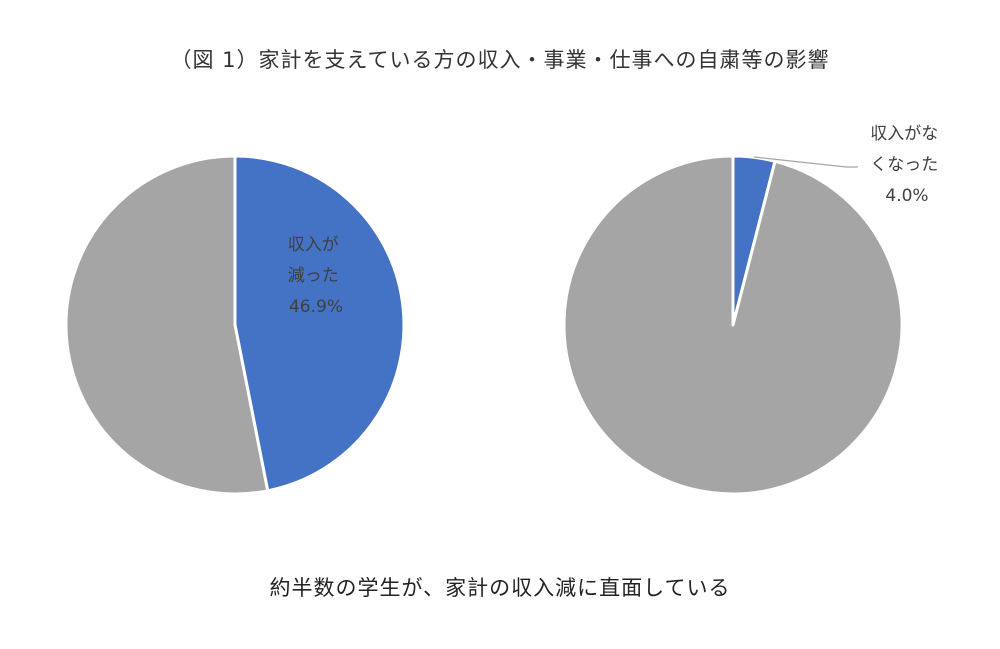 The width and height of the screenshot is (1000, 649). I want to click on pie-label-value: 4.0%, so click(906, 196).